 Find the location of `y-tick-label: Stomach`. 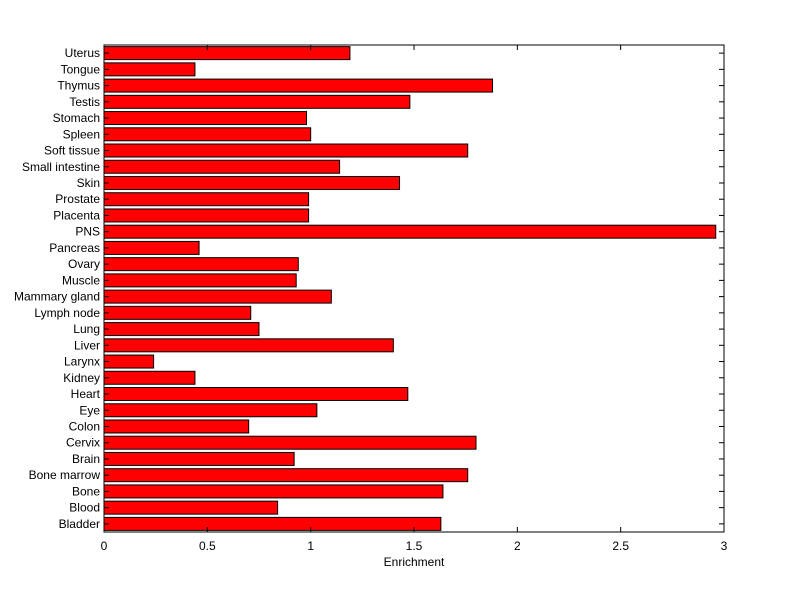

y-tick-label: Stomach is located at coordinates (76, 118).